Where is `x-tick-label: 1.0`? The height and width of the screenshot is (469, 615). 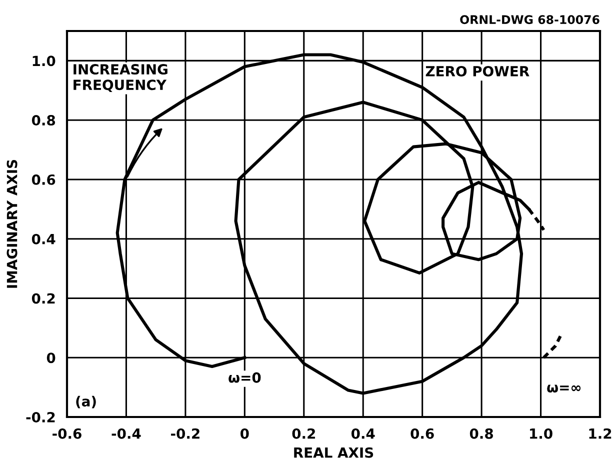 x-tick-label: 1.0 is located at coordinates (541, 433).